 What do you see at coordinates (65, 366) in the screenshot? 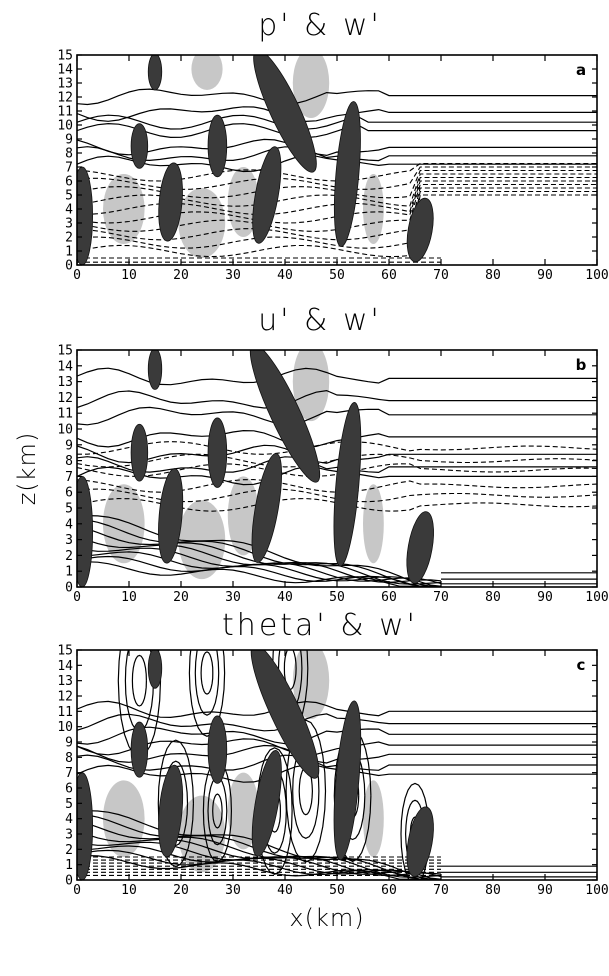
I see `y-tick-label: 14` at bounding box center [65, 366].